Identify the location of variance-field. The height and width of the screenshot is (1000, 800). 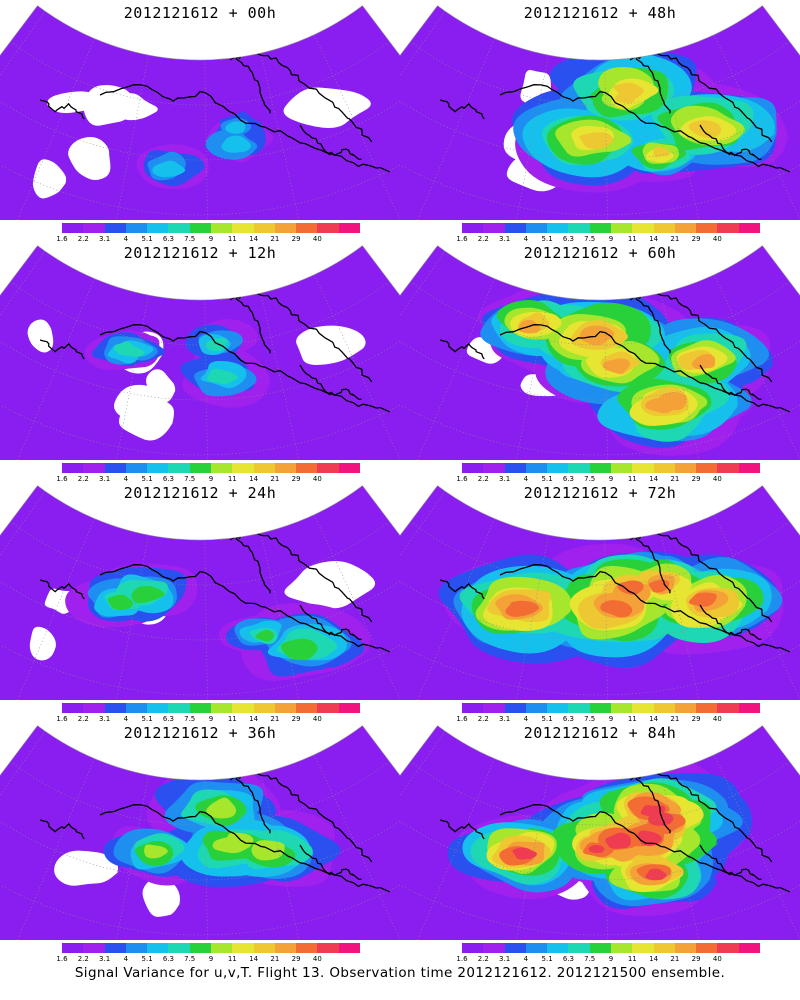
(200, 352).